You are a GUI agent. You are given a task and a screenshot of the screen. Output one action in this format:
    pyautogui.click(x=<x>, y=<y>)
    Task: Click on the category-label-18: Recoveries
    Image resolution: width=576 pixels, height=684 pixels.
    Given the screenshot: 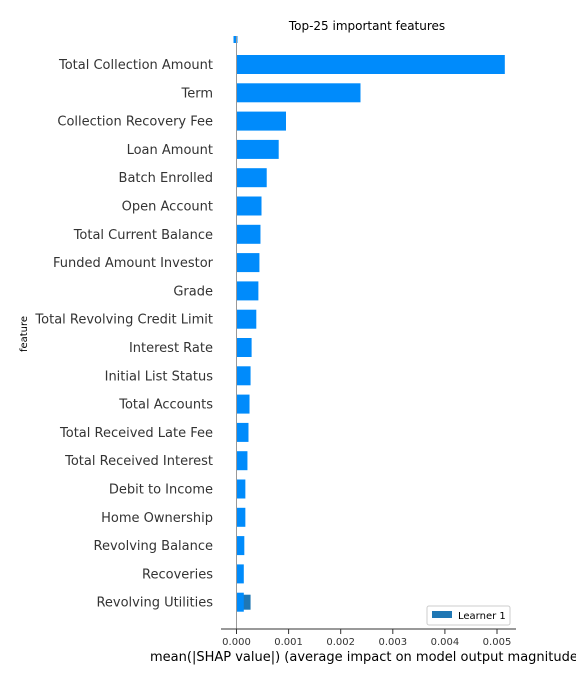 What is the action you would take?
    pyautogui.click(x=177, y=574)
    